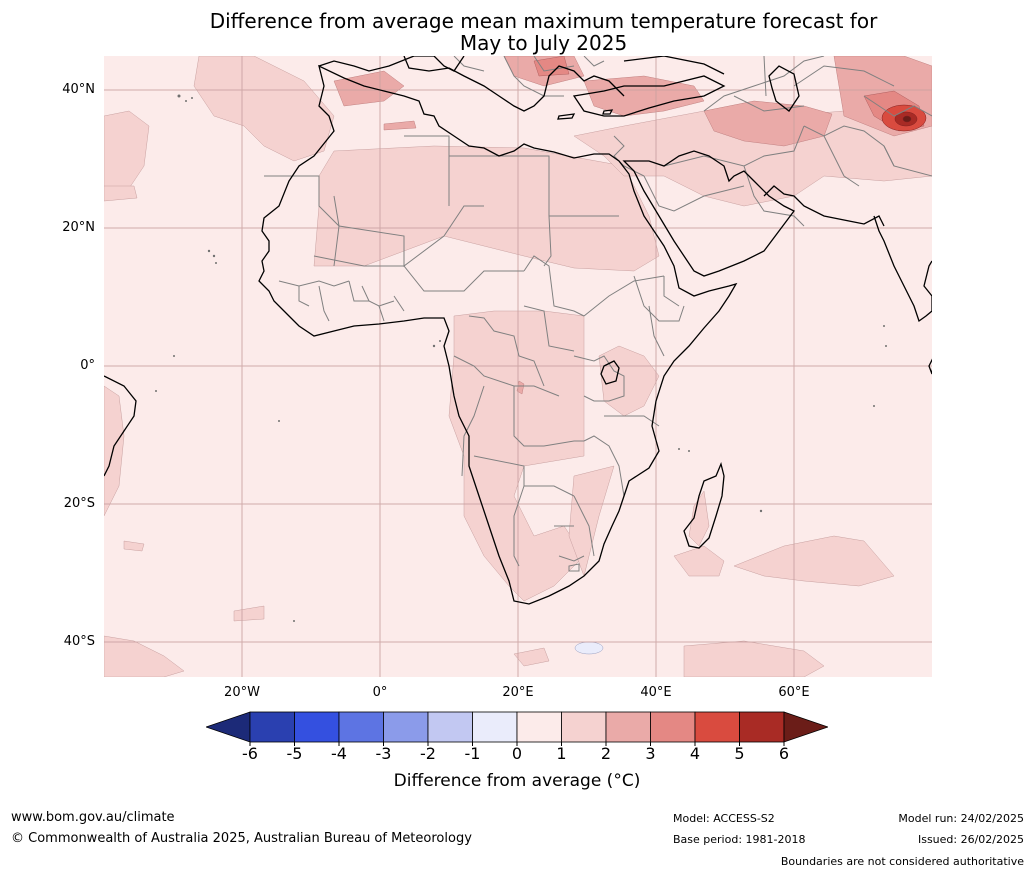  I want to click on lat-label-20n: 20°N, so click(78, 227).